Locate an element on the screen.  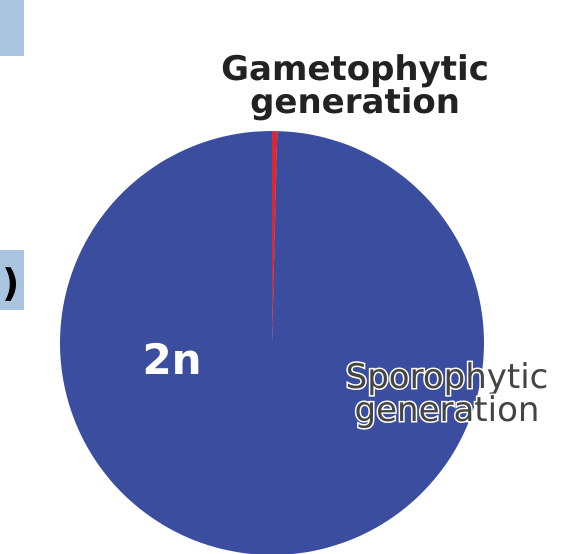
slice-label: Gametophytic generation is located at coordinates (355, 85).